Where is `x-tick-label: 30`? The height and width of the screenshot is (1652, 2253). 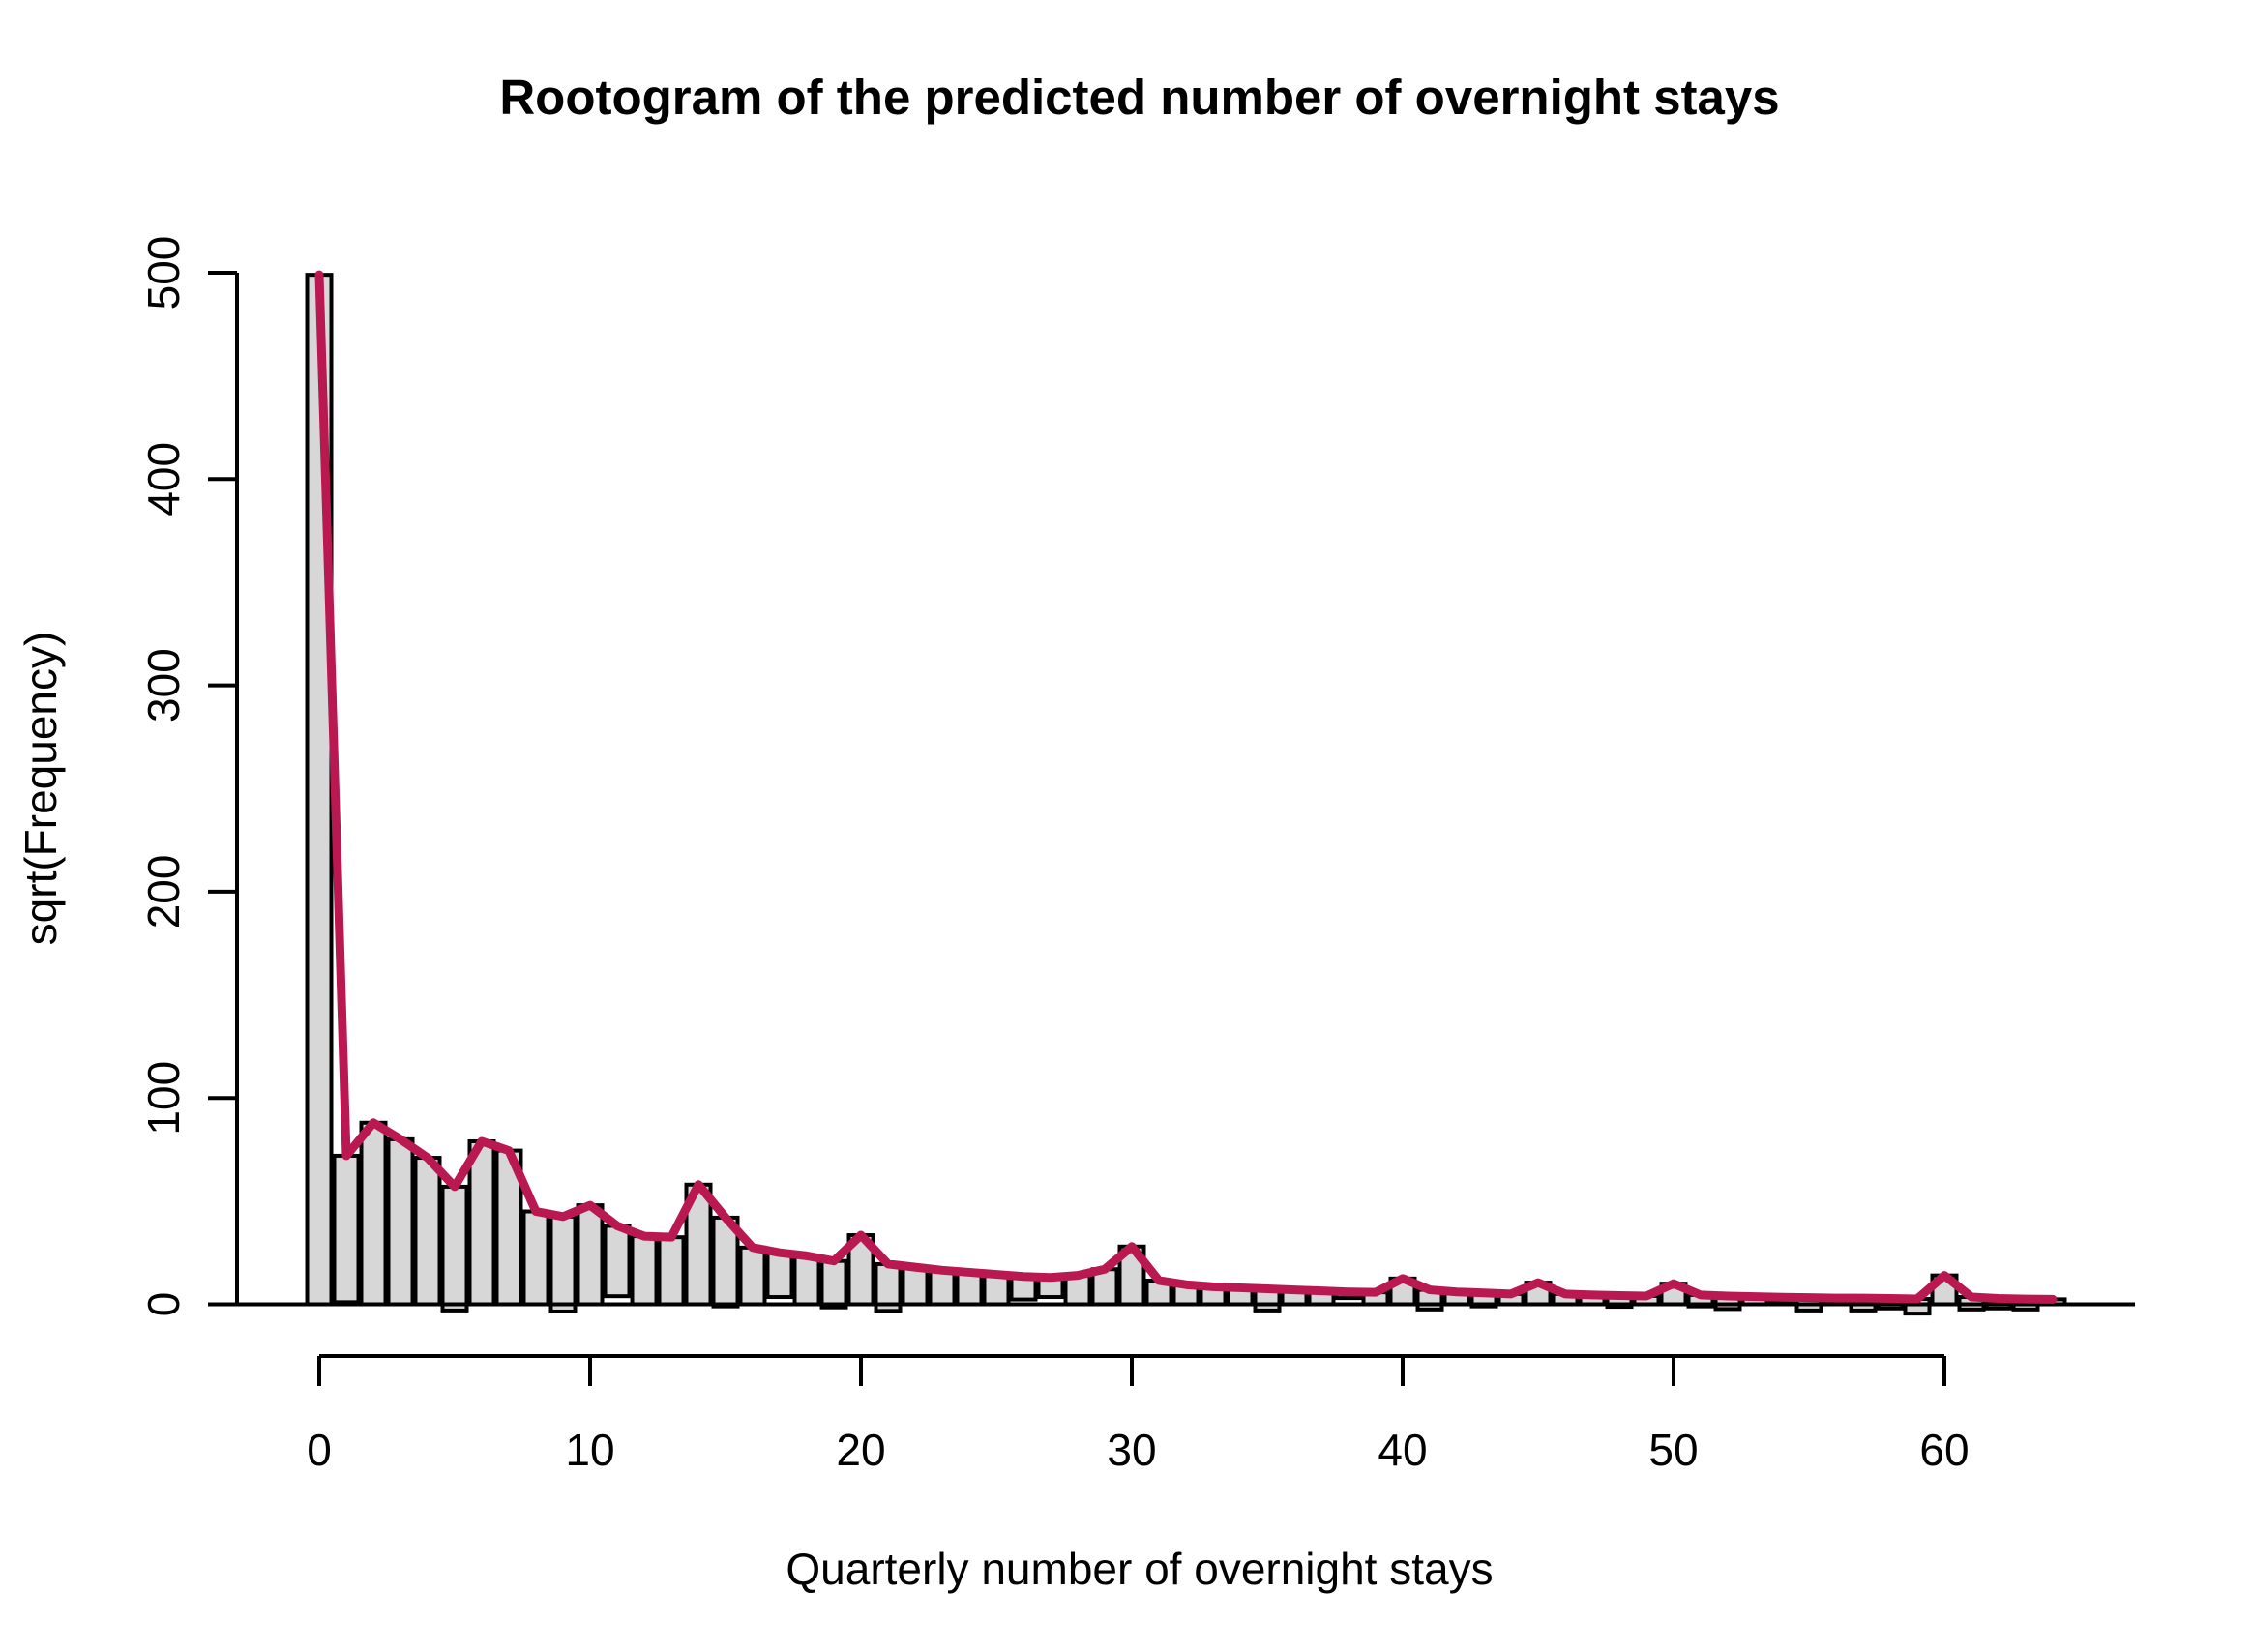 x-tick-label: 30 is located at coordinates (1132, 1450).